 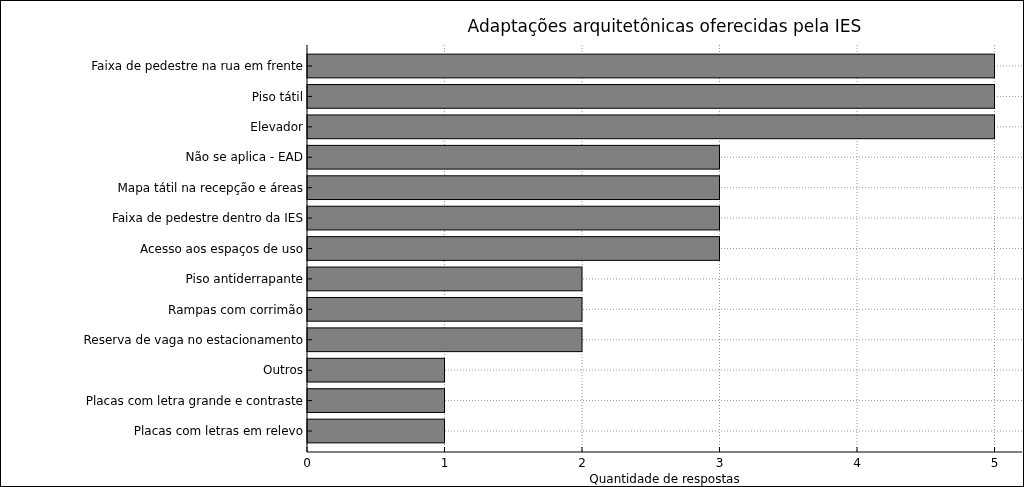 What do you see at coordinates (307, 463) in the screenshot?
I see `x-tick-label: 0` at bounding box center [307, 463].